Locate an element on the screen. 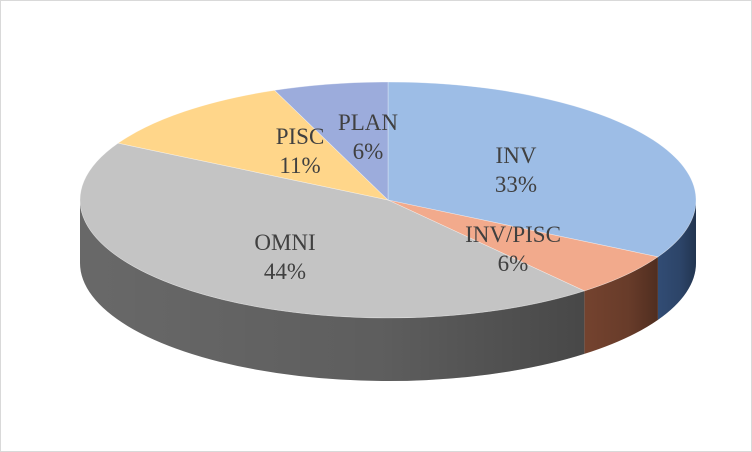  slice-label-inv: INV is located at coordinates (516, 155).